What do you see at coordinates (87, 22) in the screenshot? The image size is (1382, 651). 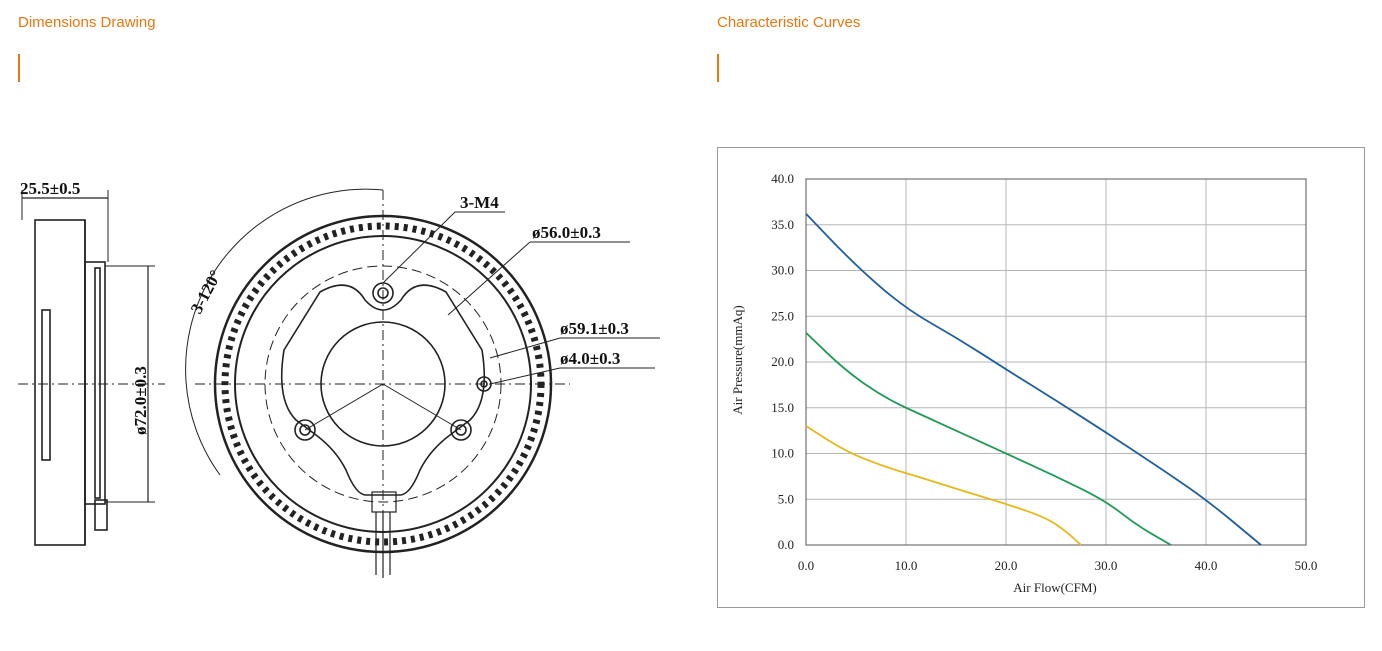 I see `dimensions-drawing-title: Dimensions Drawing` at bounding box center [87, 22].